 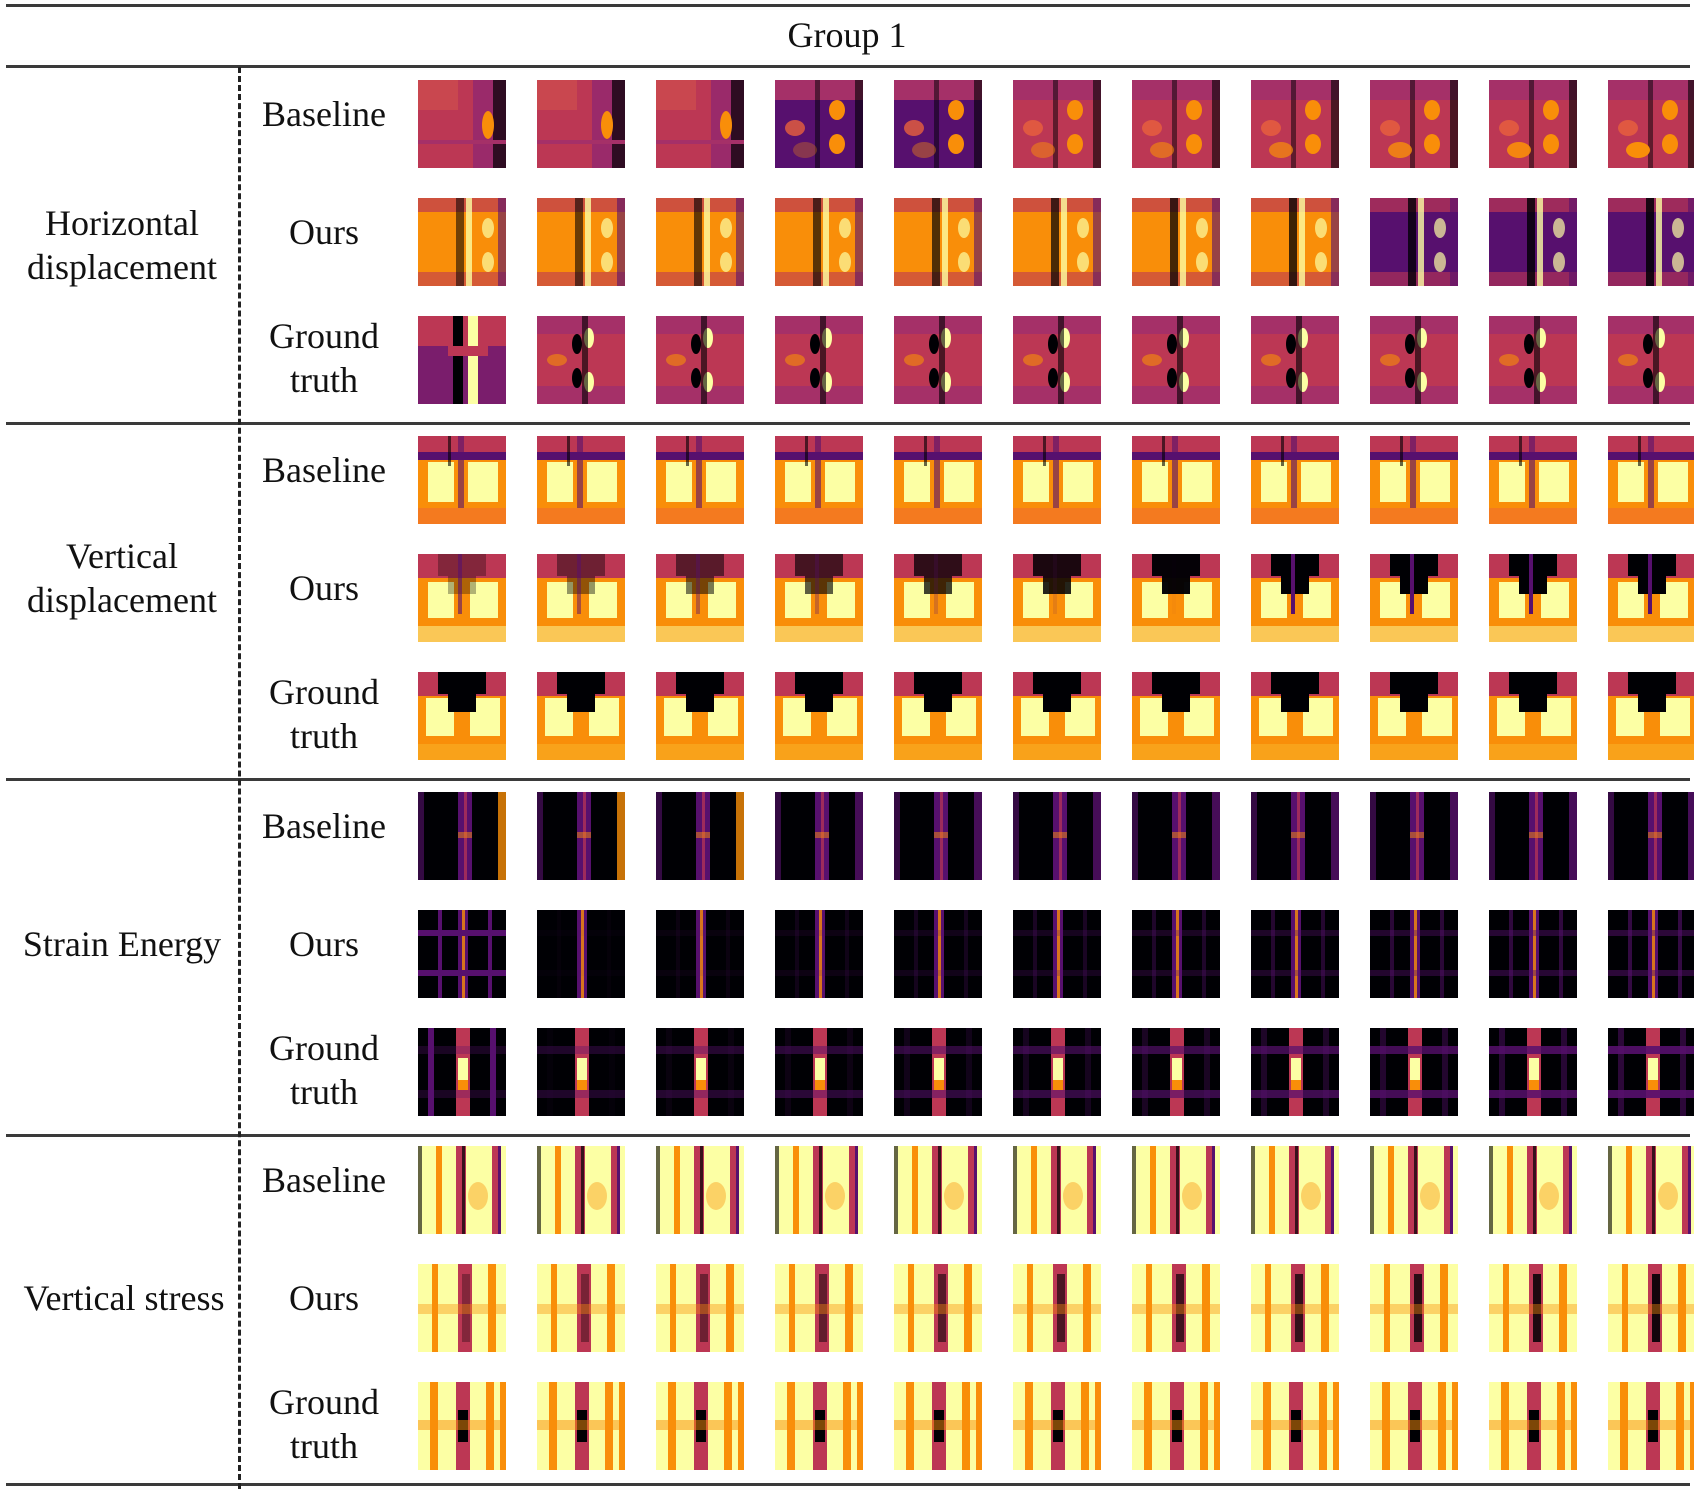 I want to click on section-label: Strain Energy, so click(x=122, y=944).